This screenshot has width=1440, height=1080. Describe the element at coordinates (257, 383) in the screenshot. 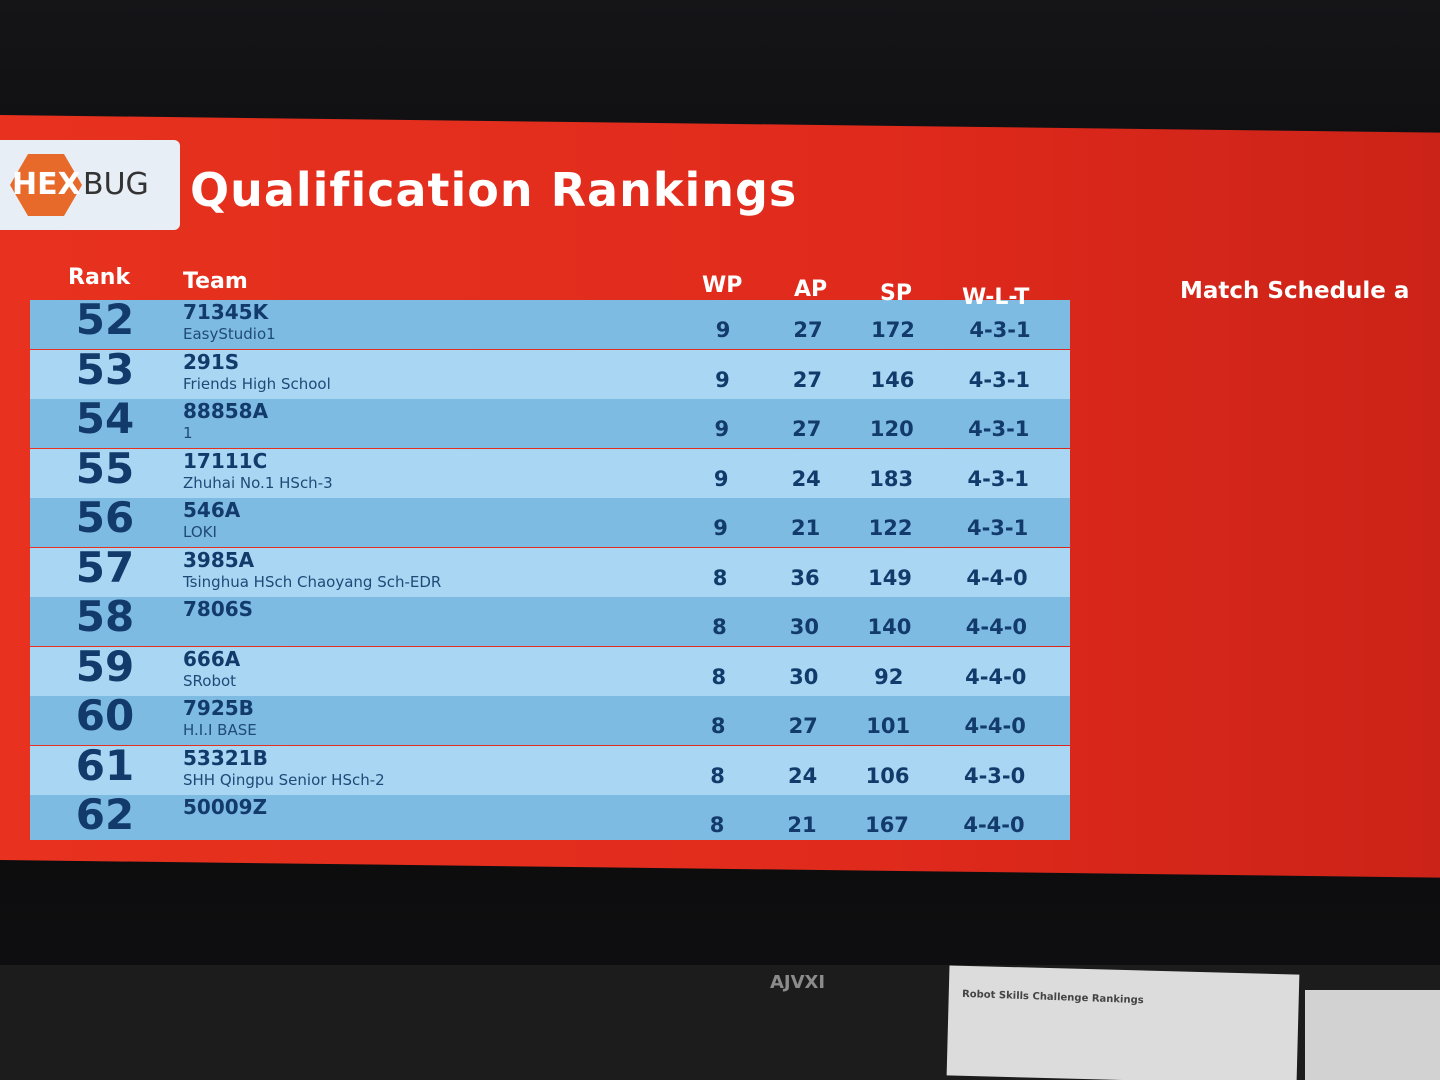

I see `team-name: Friends High School` at that location.